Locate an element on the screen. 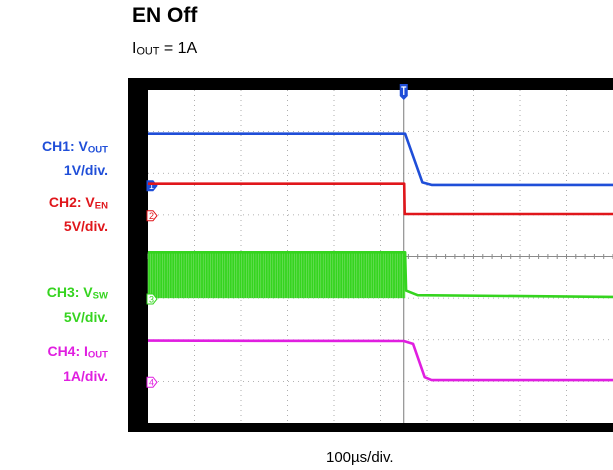  channel-3-marker-icon: 3 is located at coordinates (152, 299).